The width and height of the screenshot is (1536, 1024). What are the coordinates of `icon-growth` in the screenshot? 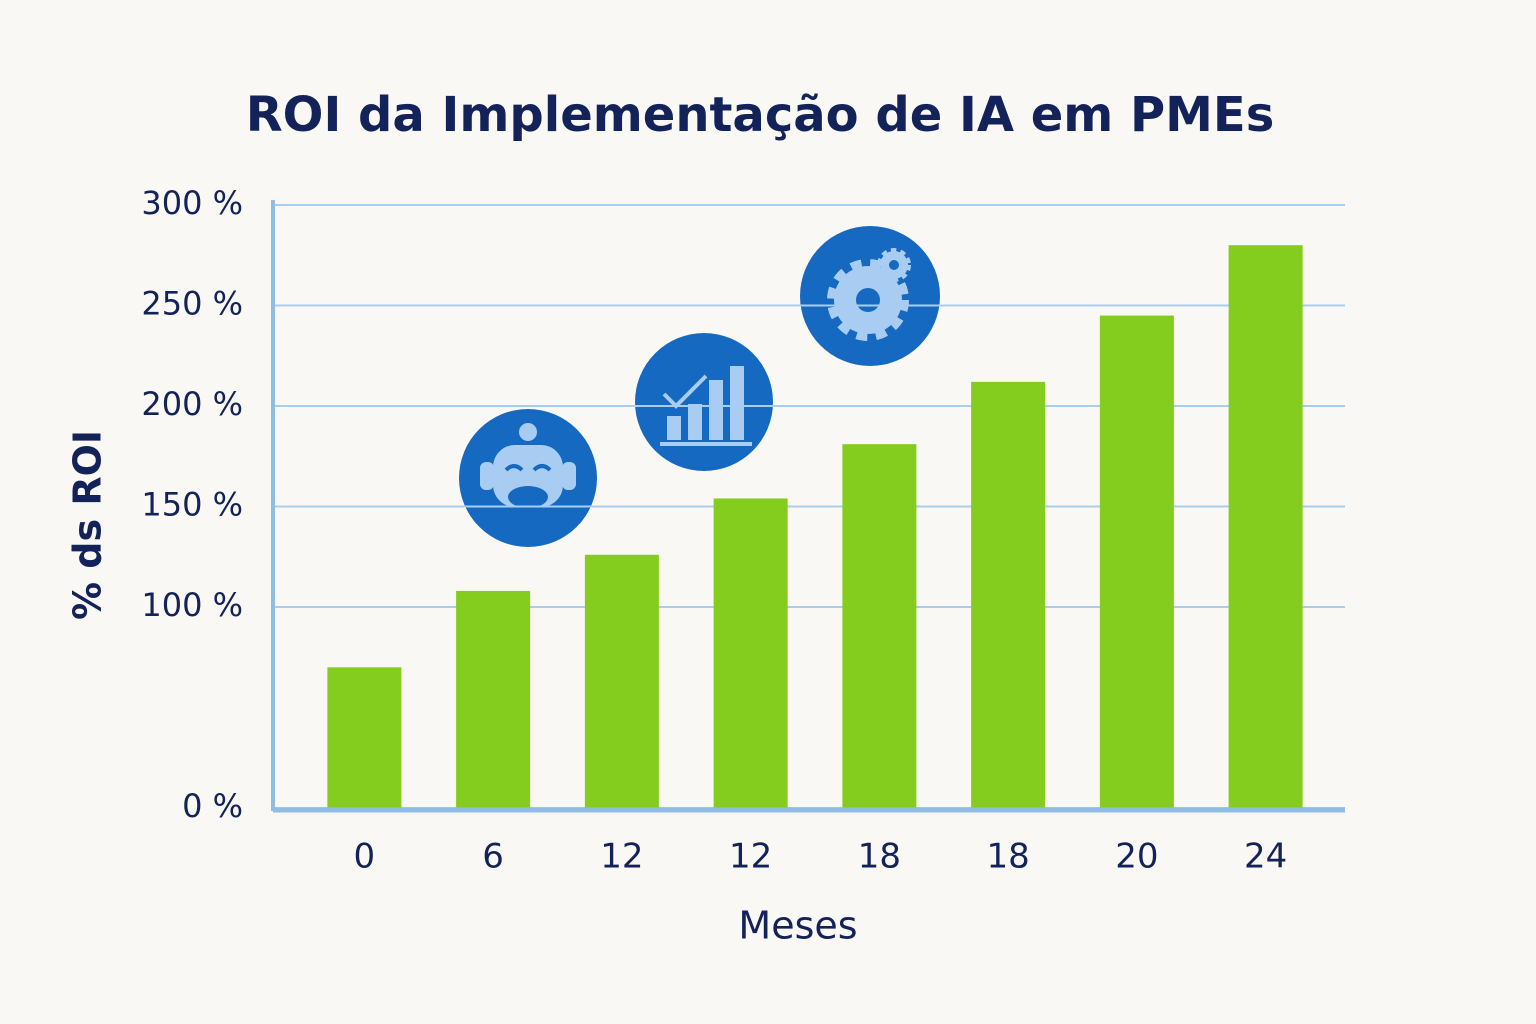 It's located at (704, 402).